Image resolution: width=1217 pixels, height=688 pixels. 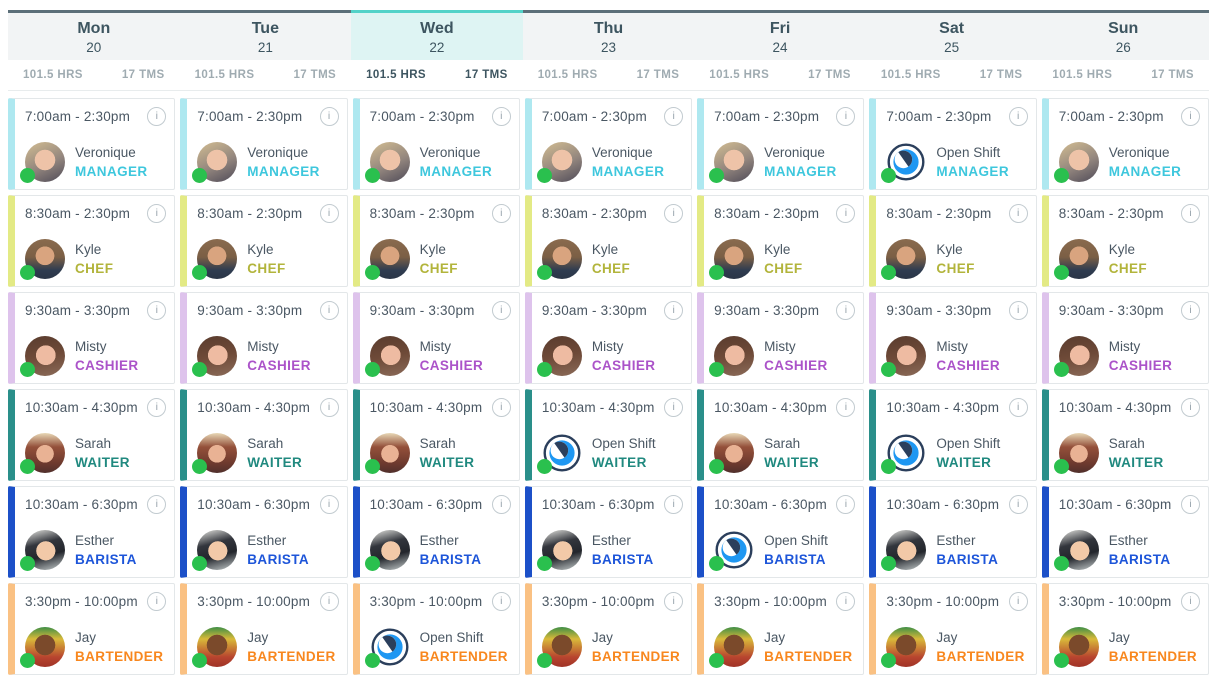 I want to click on day-header-fri: Fri 24, so click(x=780, y=35).